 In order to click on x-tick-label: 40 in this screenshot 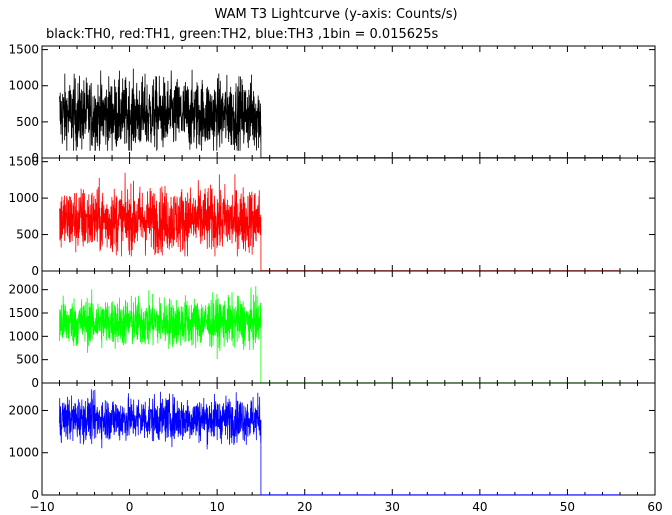, I will do `click(479, 507)`.